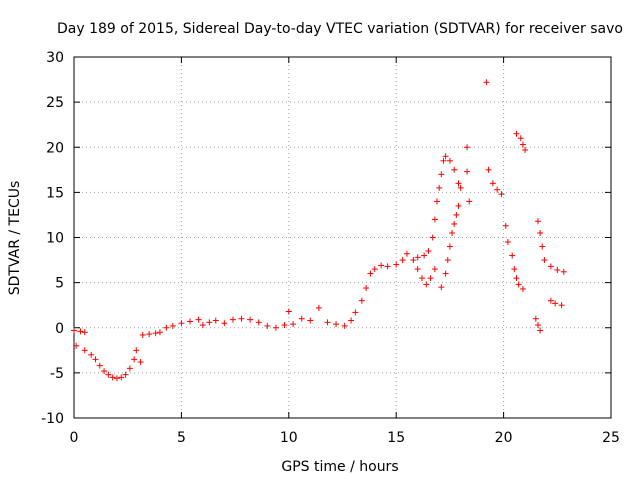 This screenshot has height=480, width=640. What do you see at coordinates (55, 193) in the screenshot?
I see `y-tick-label: 15` at bounding box center [55, 193].